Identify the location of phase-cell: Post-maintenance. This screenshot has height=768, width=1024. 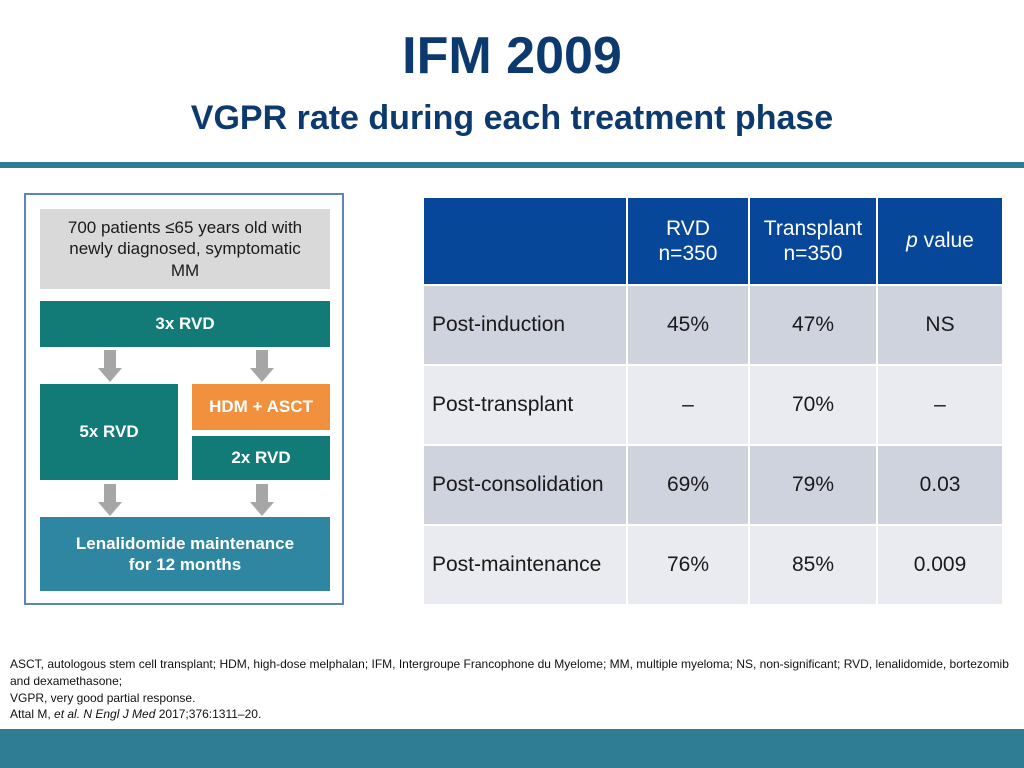
(525, 565).